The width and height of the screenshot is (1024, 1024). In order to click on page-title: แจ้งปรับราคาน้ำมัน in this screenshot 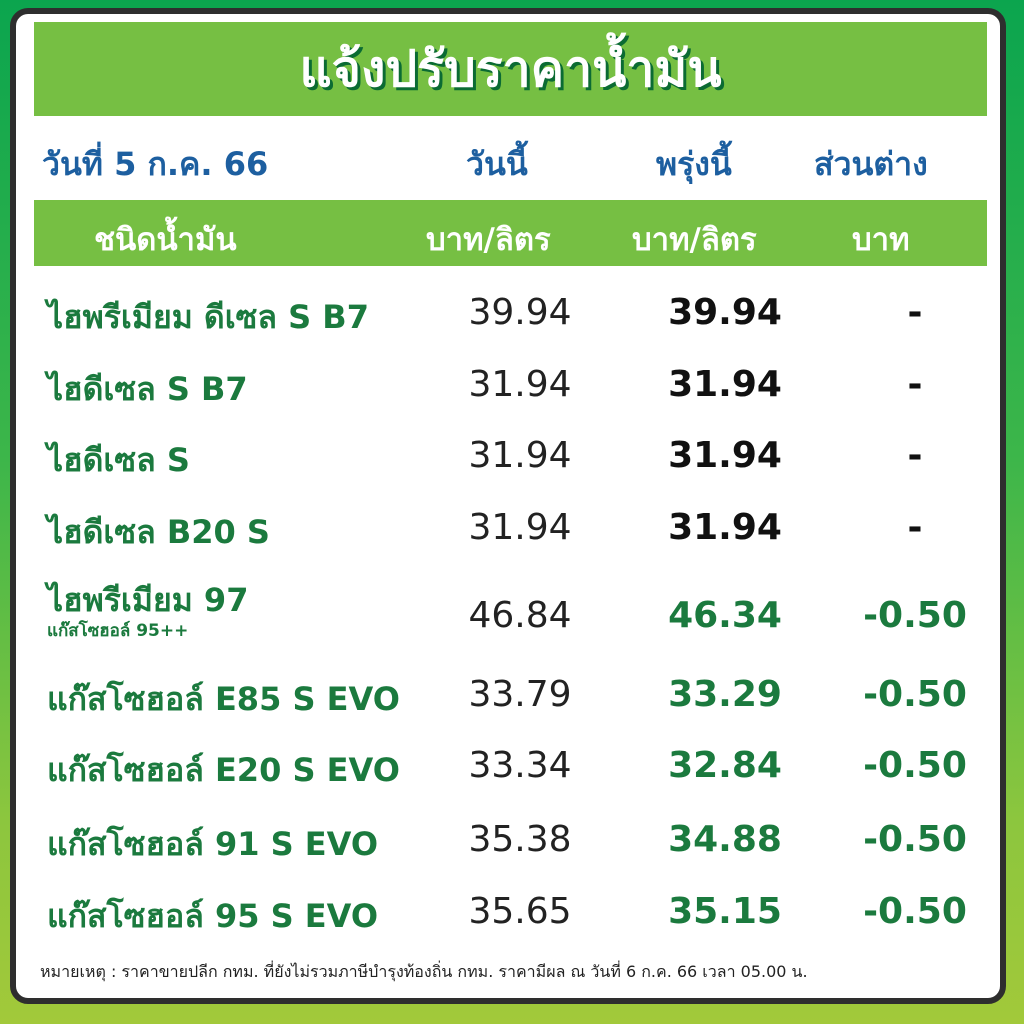, I will do `click(510, 68)`.